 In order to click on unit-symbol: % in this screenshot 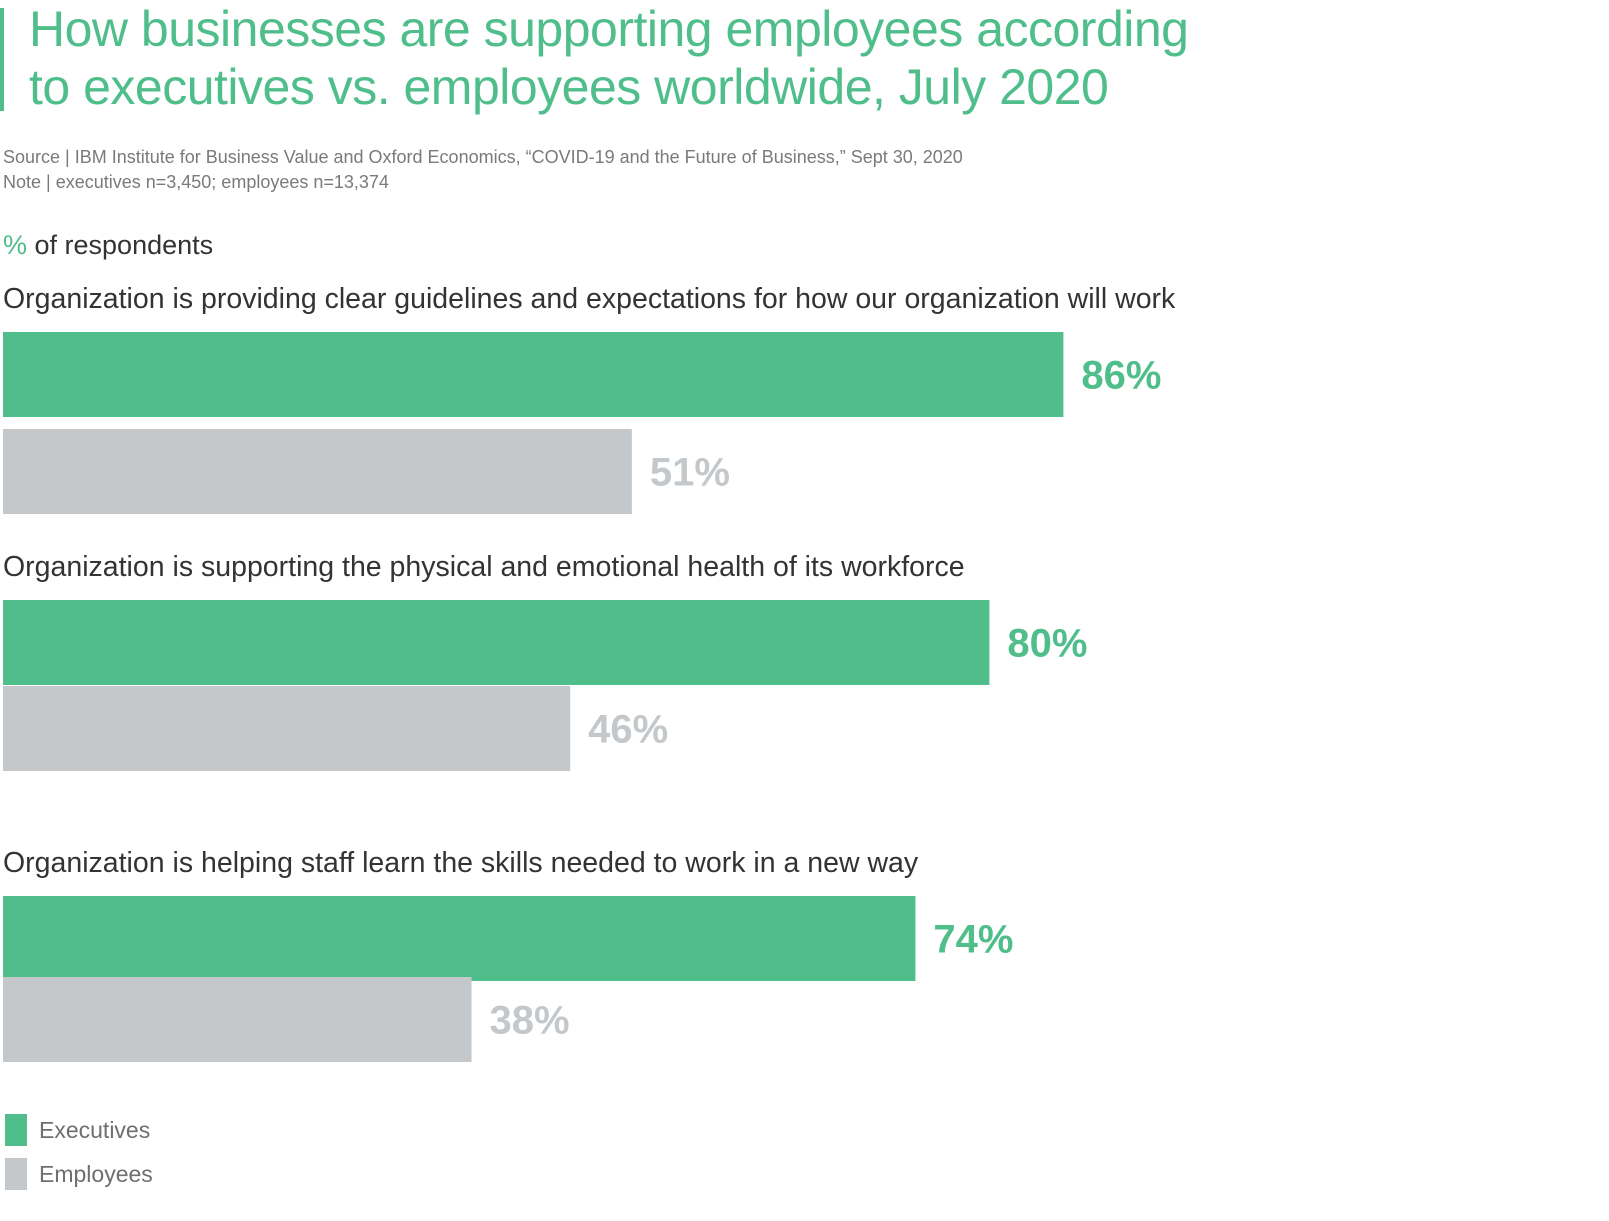, I will do `click(15, 245)`.